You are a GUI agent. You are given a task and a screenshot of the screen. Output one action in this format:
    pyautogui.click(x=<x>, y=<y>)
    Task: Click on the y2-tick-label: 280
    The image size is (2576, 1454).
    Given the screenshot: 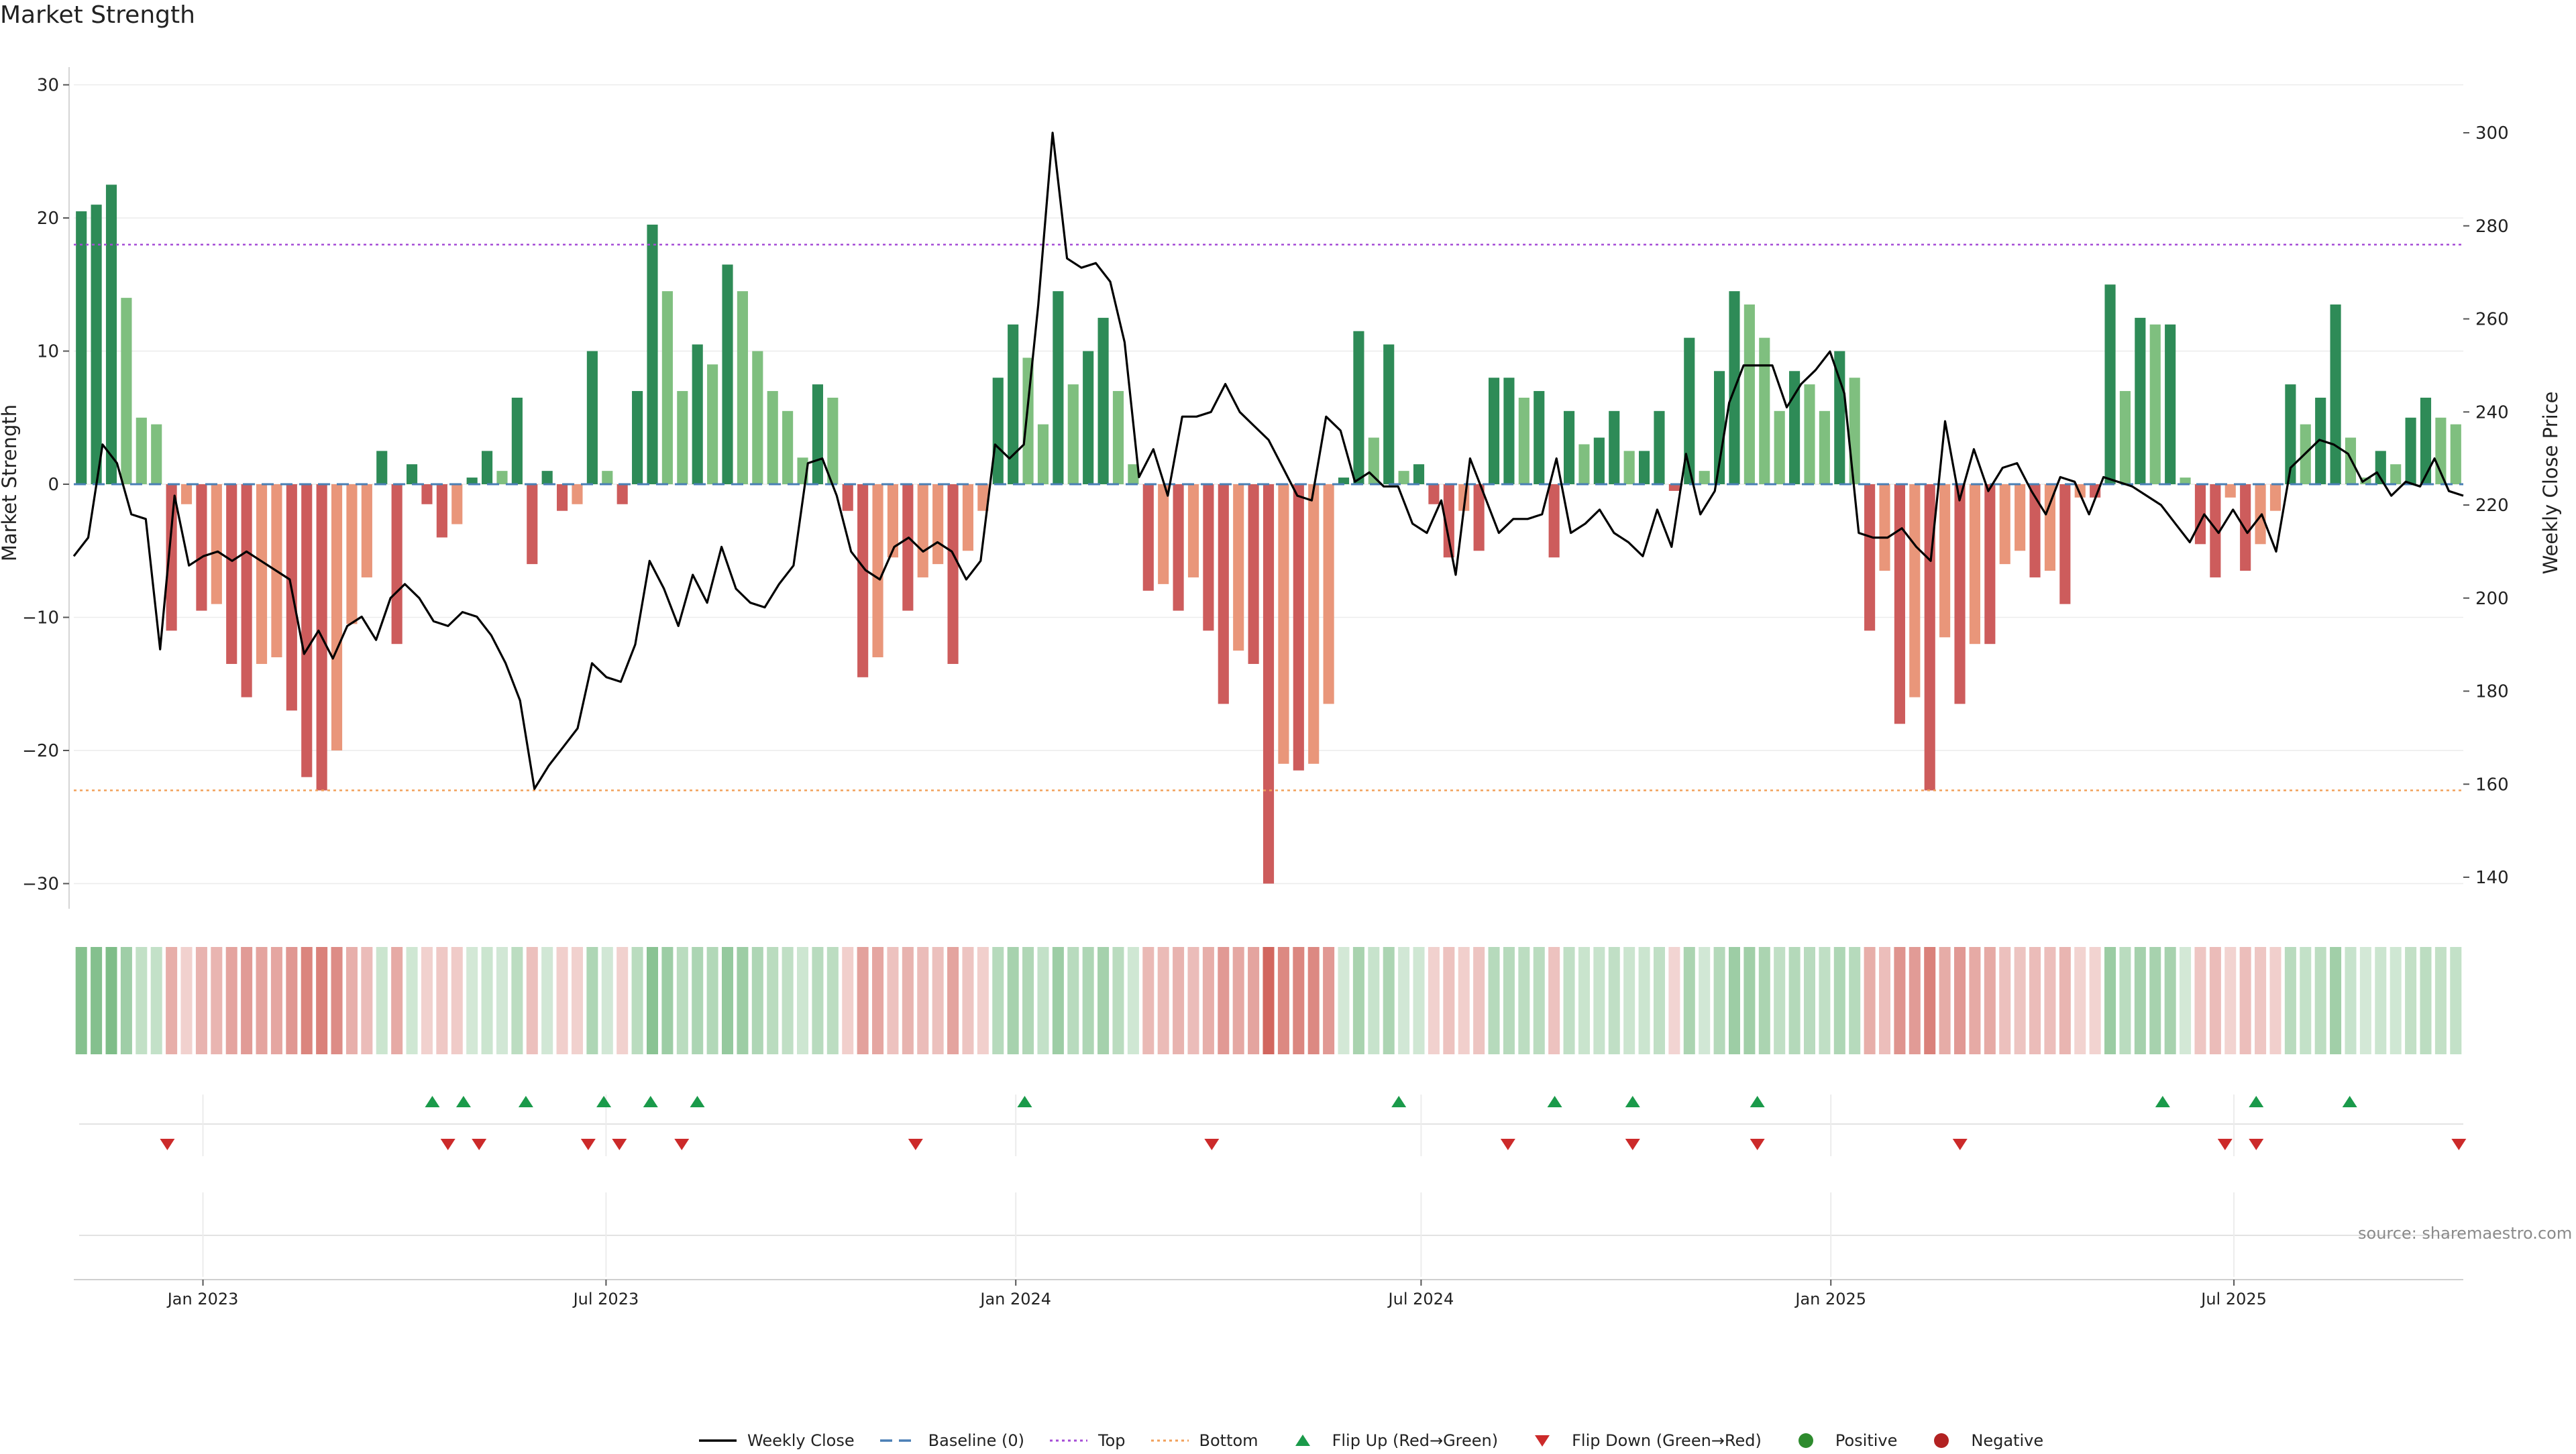 What is the action you would take?
    pyautogui.click(x=2492, y=227)
    